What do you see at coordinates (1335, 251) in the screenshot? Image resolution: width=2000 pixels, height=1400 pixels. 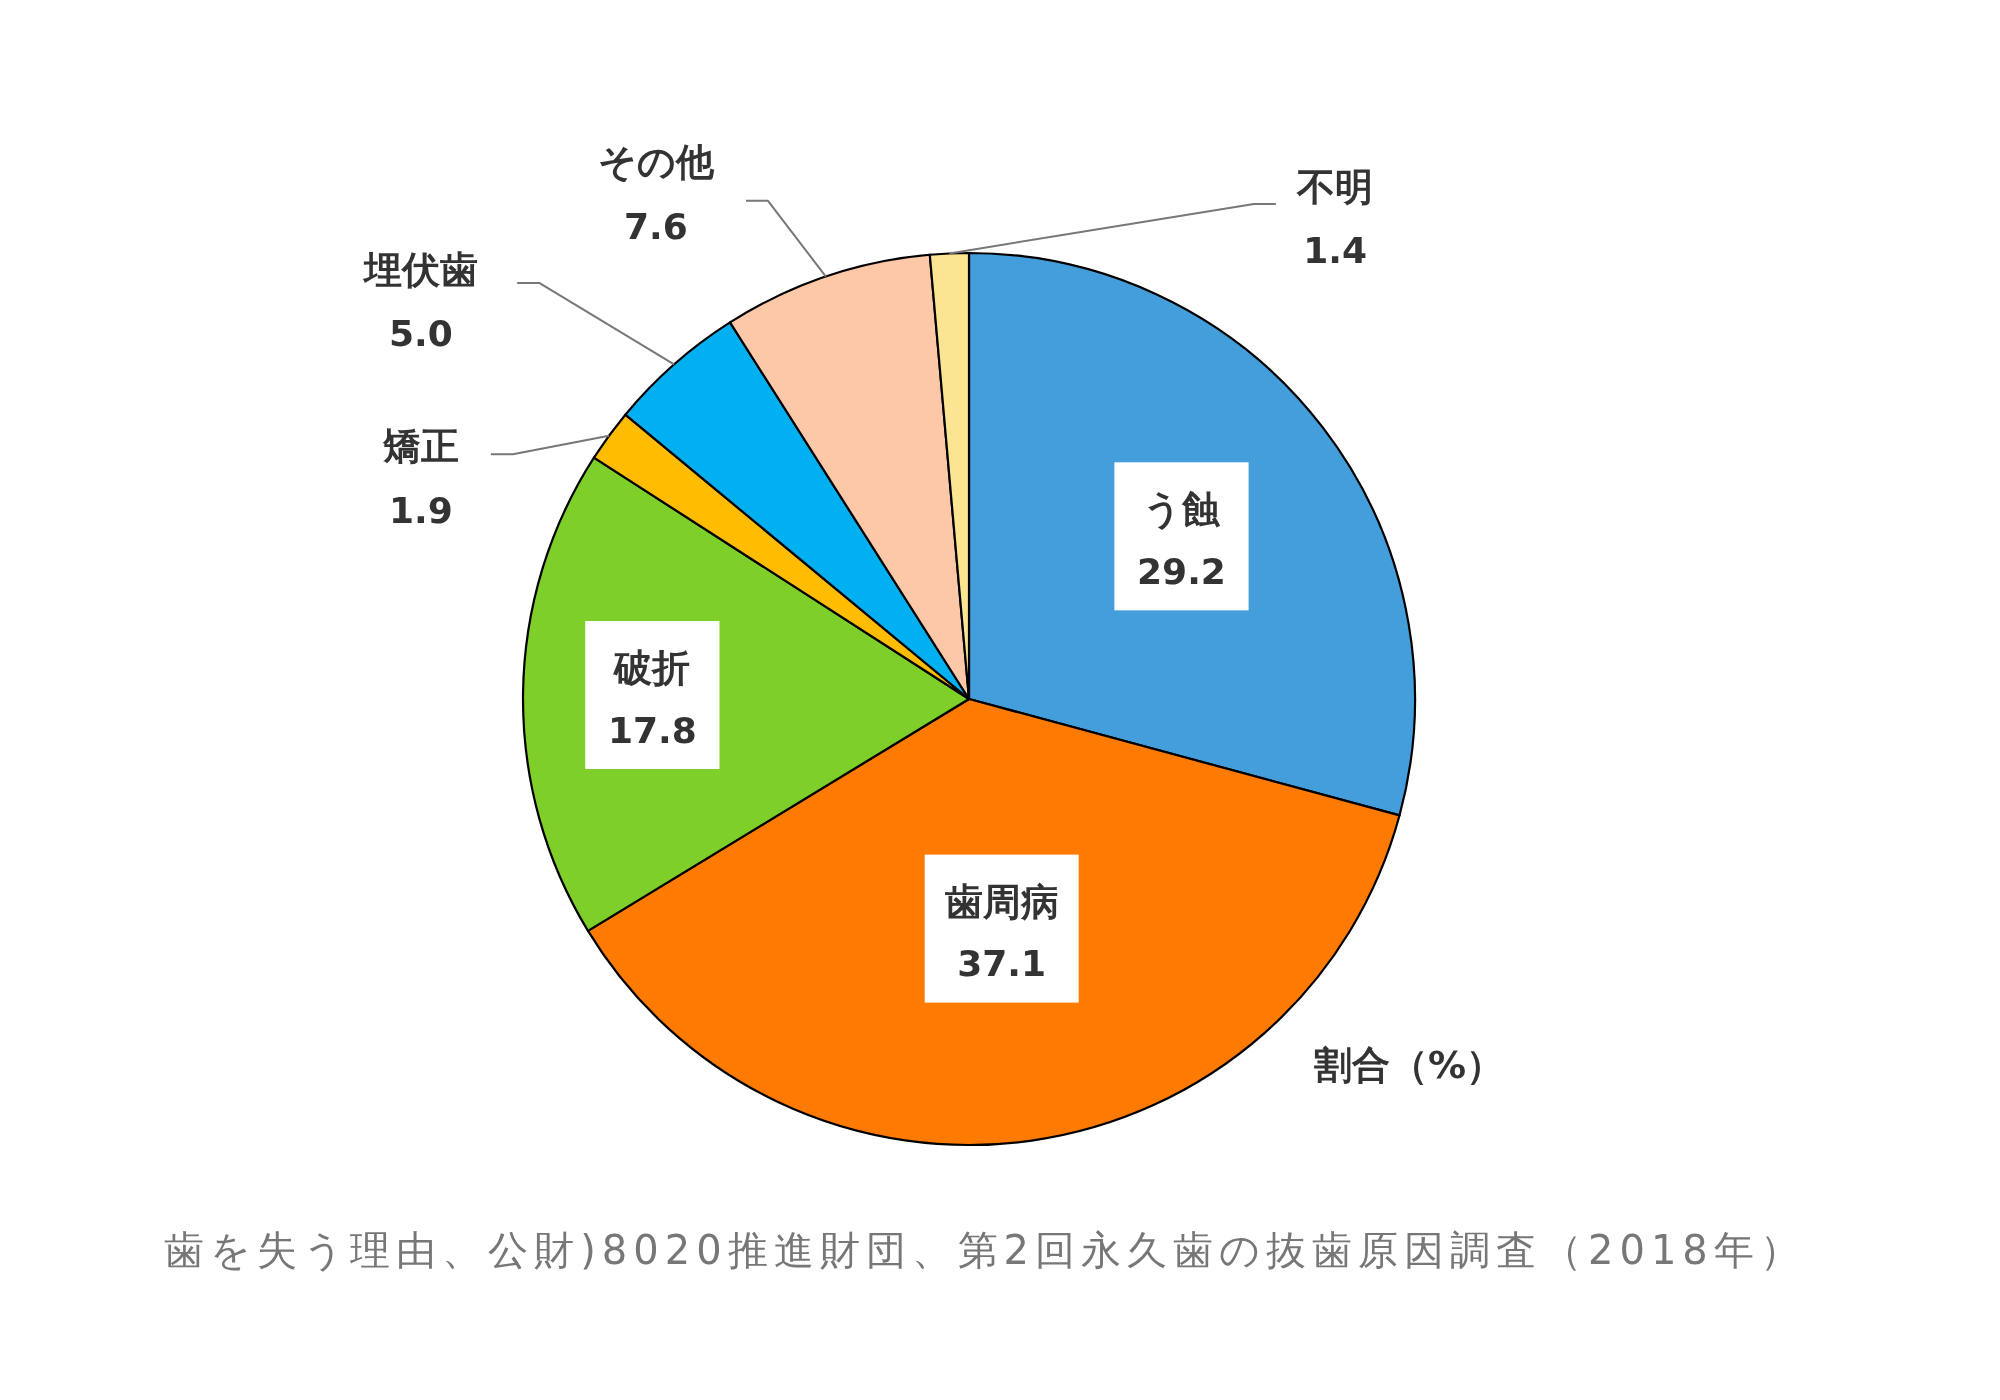 I see `data-label: 1.4` at bounding box center [1335, 251].